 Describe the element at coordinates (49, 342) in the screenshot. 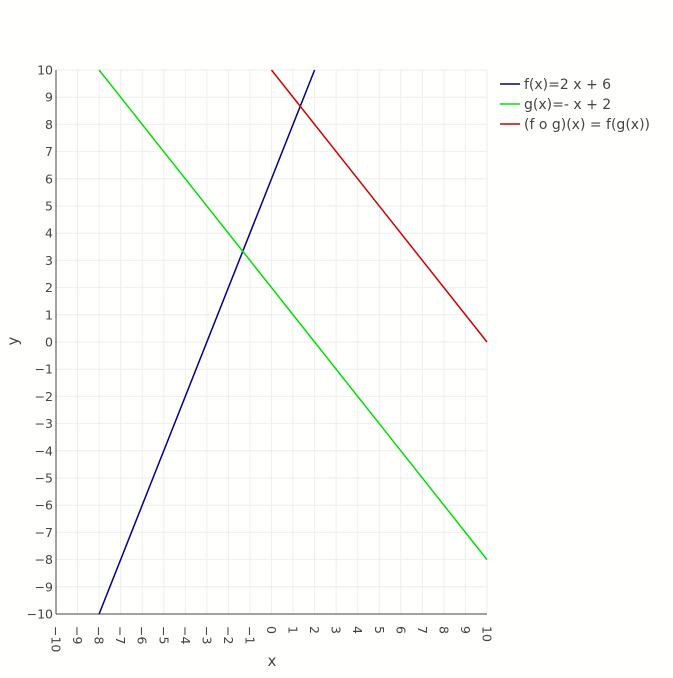

I see `y-tick-label: 0` at that location.